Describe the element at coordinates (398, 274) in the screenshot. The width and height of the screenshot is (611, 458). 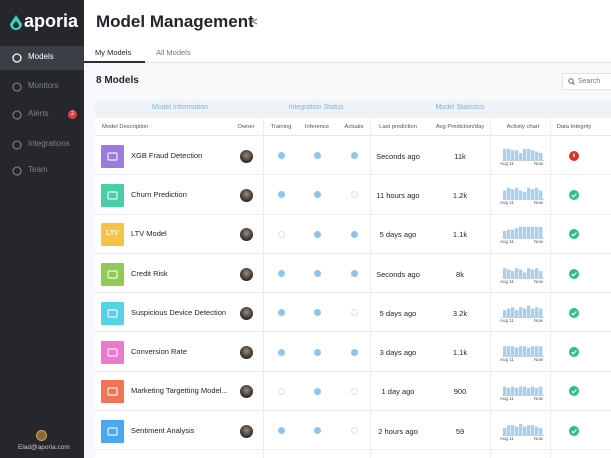
I see `last-prediction: Seconds ago` at that location.